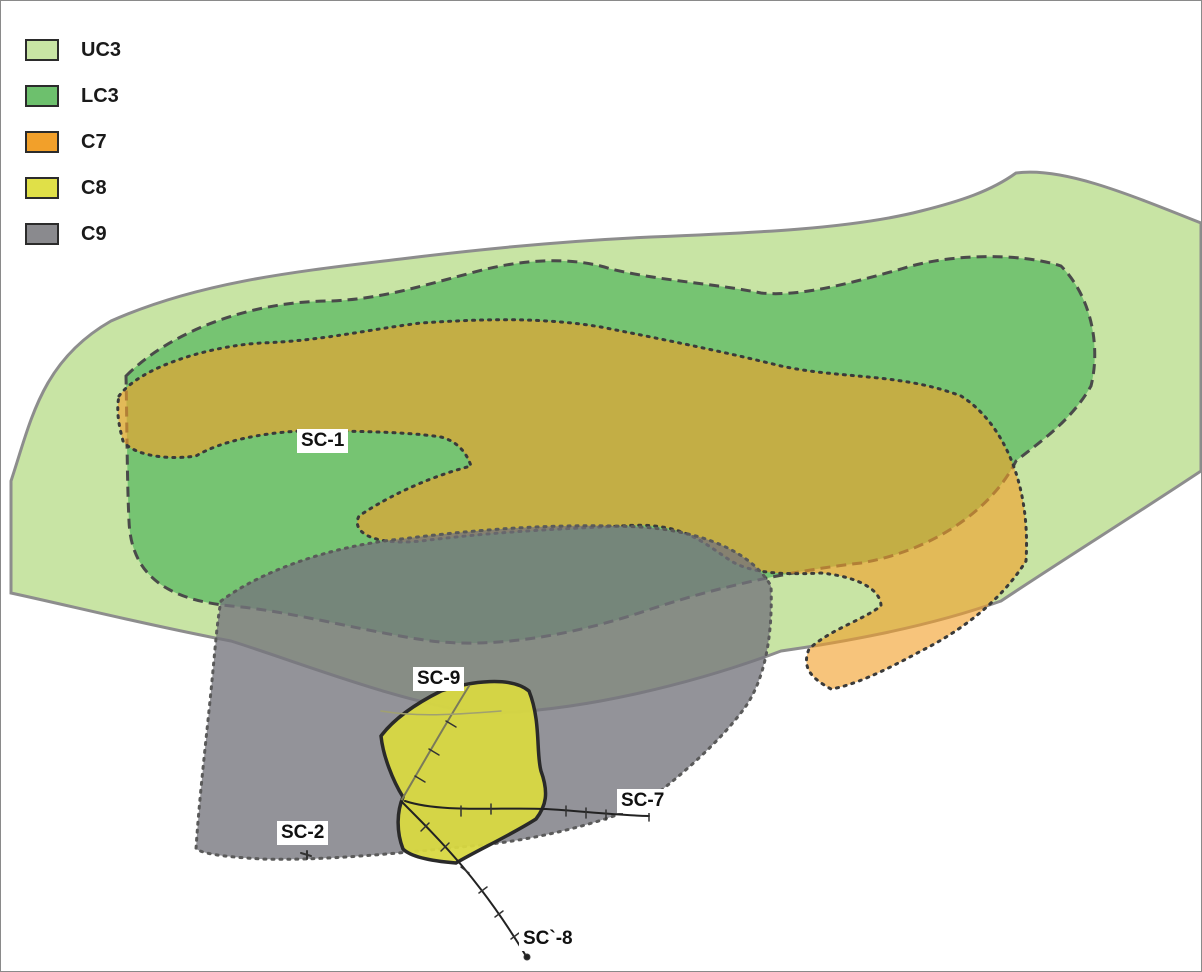  Describe the element at coordinates (94, 233) in the screenshot. I see `legend-label: C9` at that location.